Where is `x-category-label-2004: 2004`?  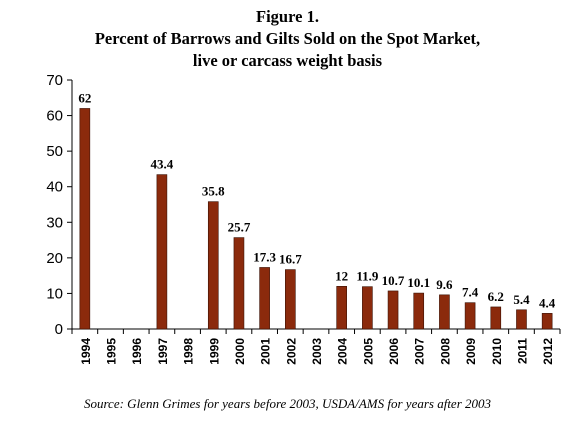
x-category-label-2004: 2004 is located at coordinates (343, 351).